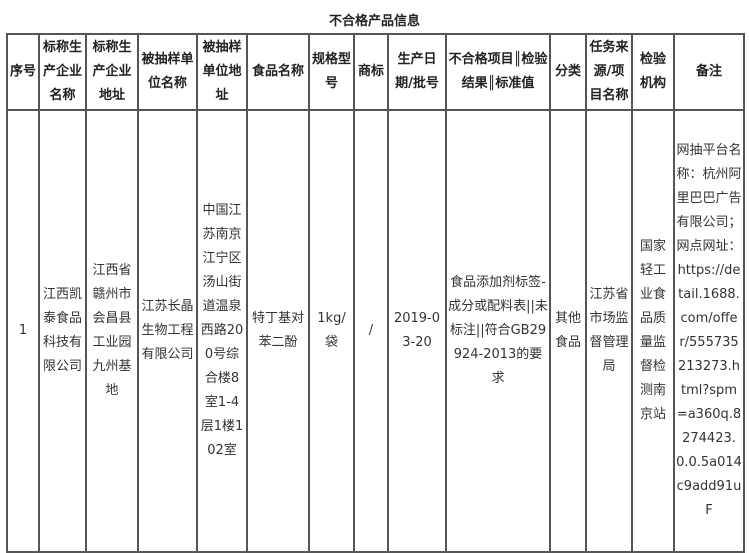 The image size is (749, 553). I want to click on cell-manufacturer: 江西凯泰食品科技有限公司, so click(62, 331).